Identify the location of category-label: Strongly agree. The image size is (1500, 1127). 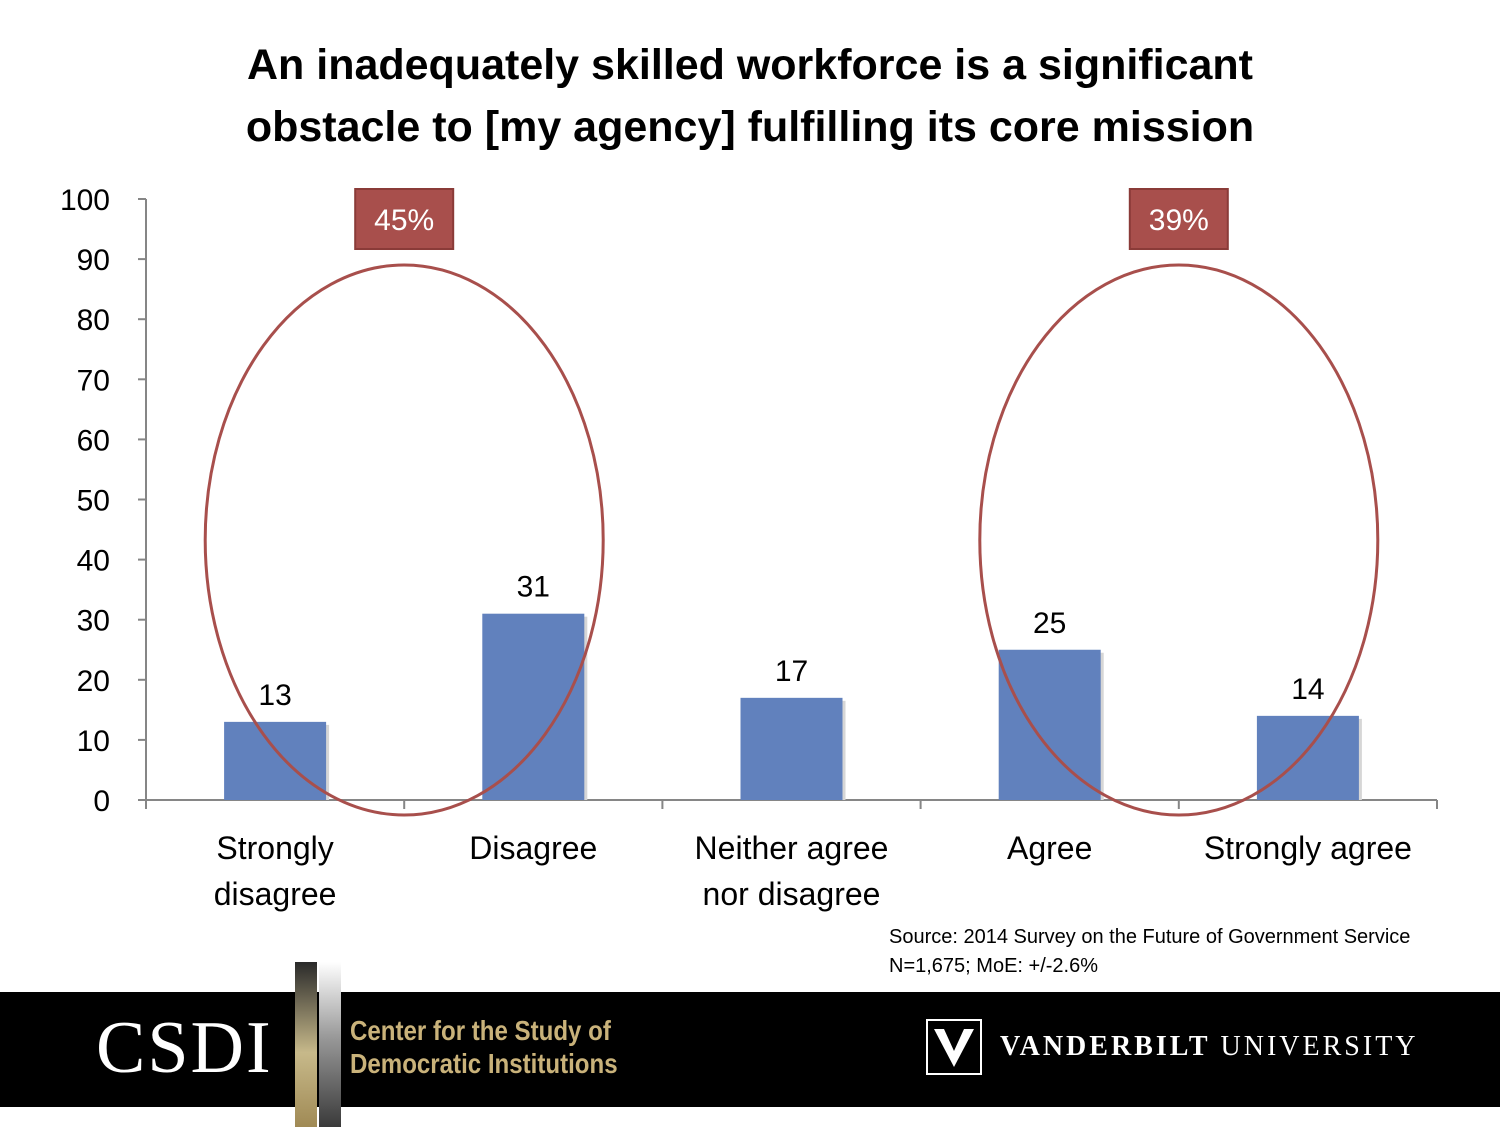
(1308, 848).